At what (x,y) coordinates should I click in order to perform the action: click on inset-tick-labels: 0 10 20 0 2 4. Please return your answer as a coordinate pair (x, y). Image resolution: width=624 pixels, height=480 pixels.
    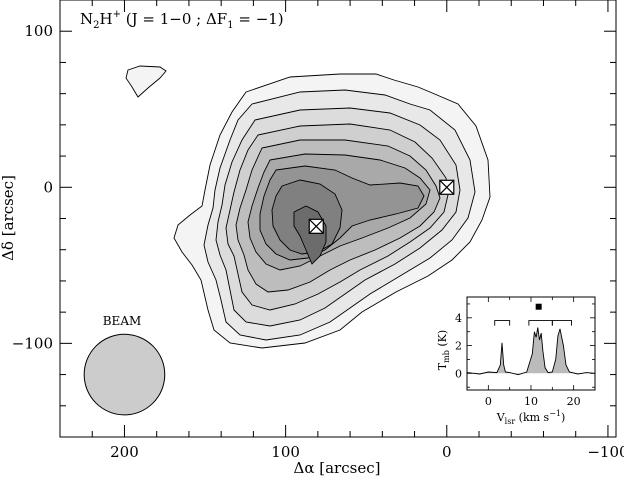
    Looking at the image, I should click on (518, 360).